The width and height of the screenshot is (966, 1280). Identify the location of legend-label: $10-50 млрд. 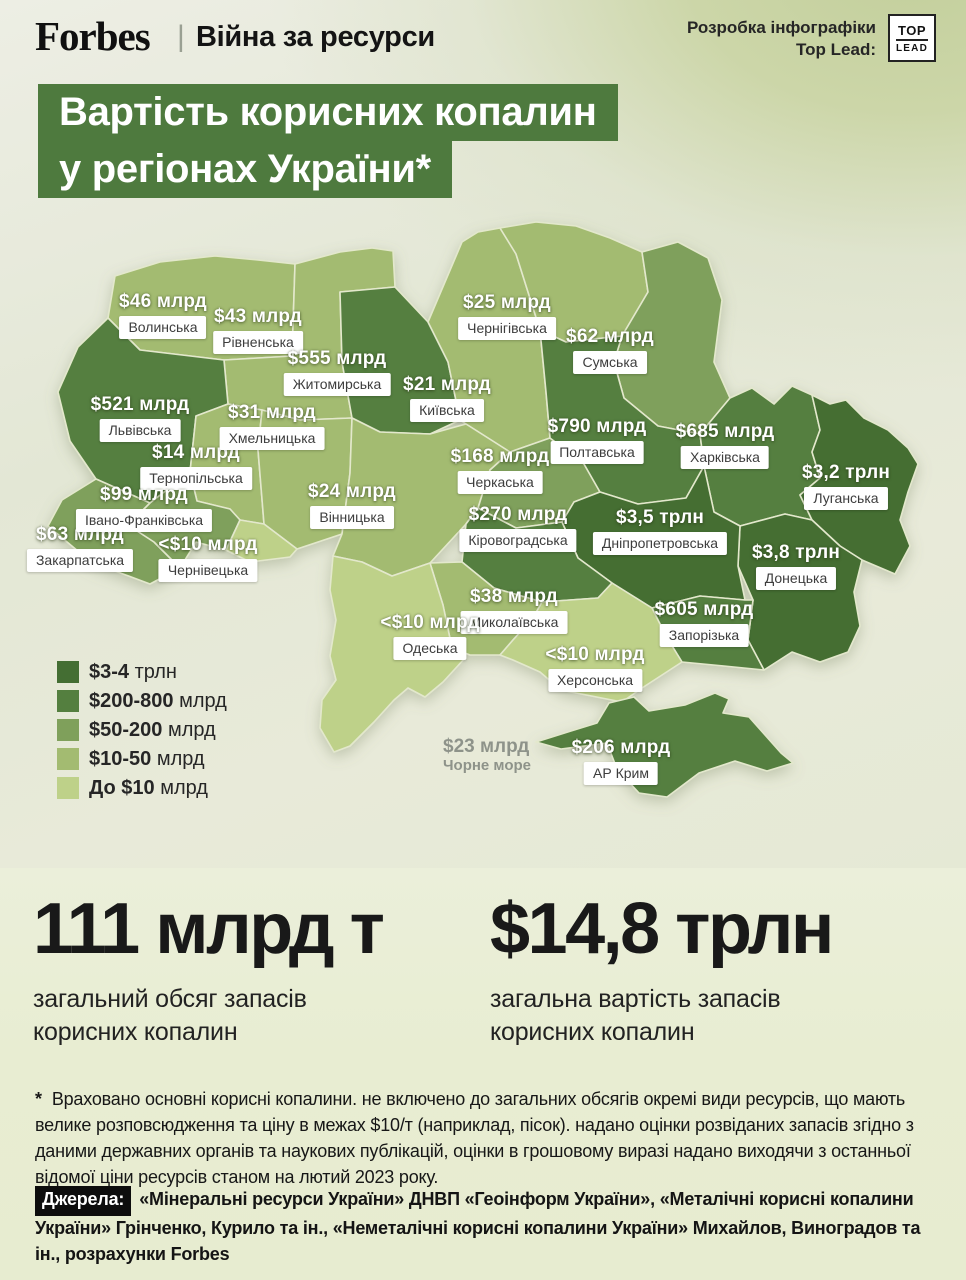
(147, 758).